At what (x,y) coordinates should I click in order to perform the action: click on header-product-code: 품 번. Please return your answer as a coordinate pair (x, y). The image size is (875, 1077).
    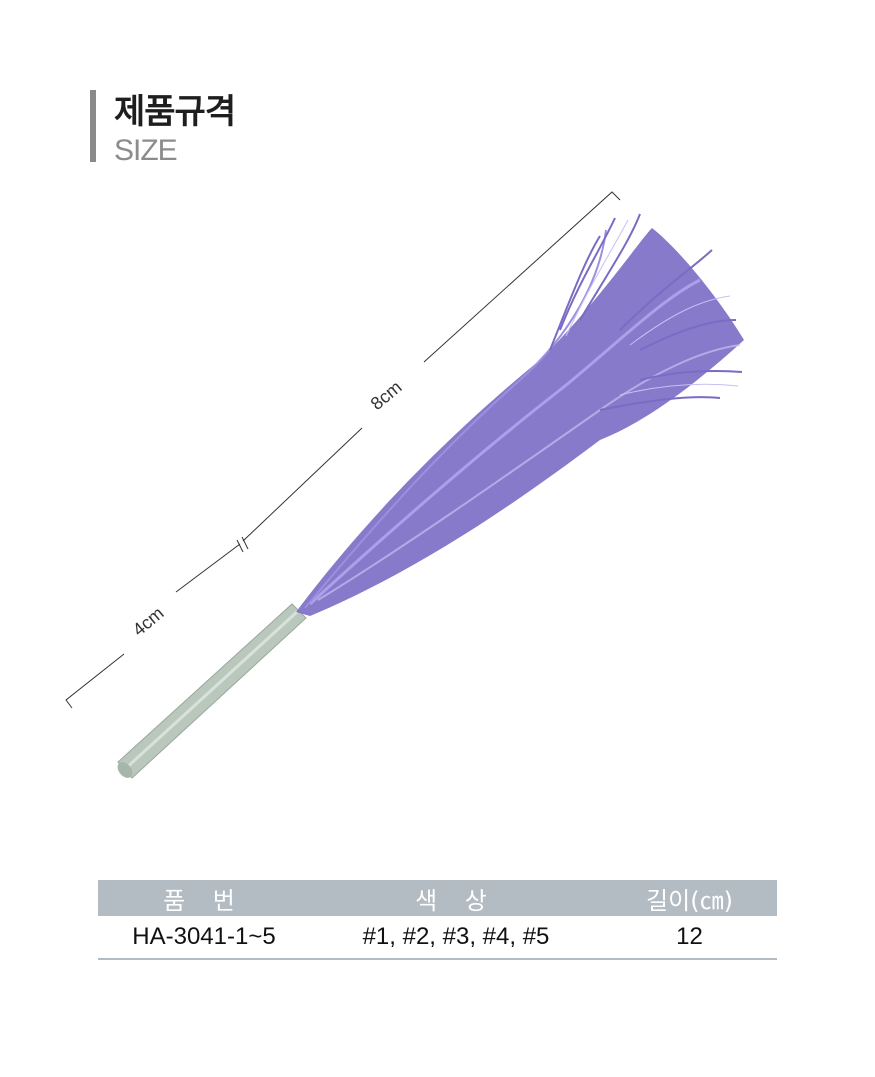
    Looking at the image, I should click on (204, 898).